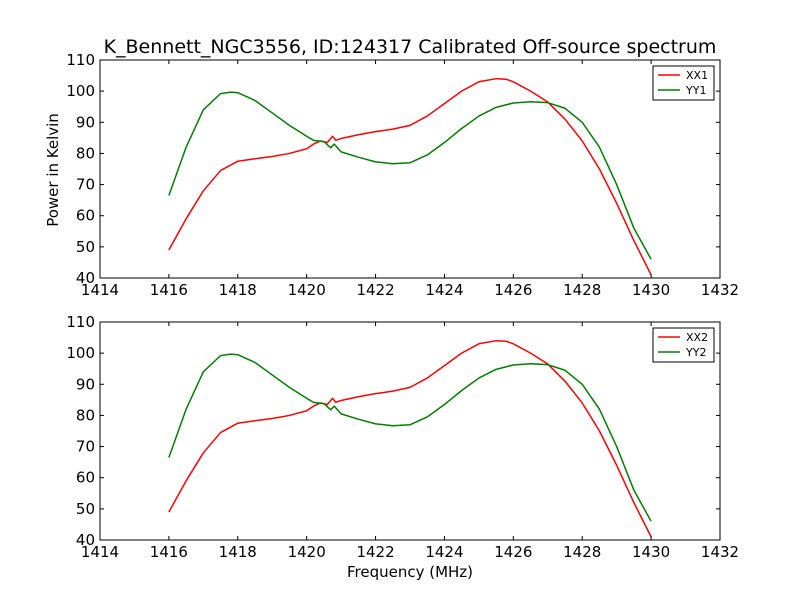 Image resolution: width=800 pixels, height=600 pixels. What do you see at coordinates (410, 572) in the screenshot?
I see `x-axis-label: Frequency (MHz)` at bounding box center [410, 572].